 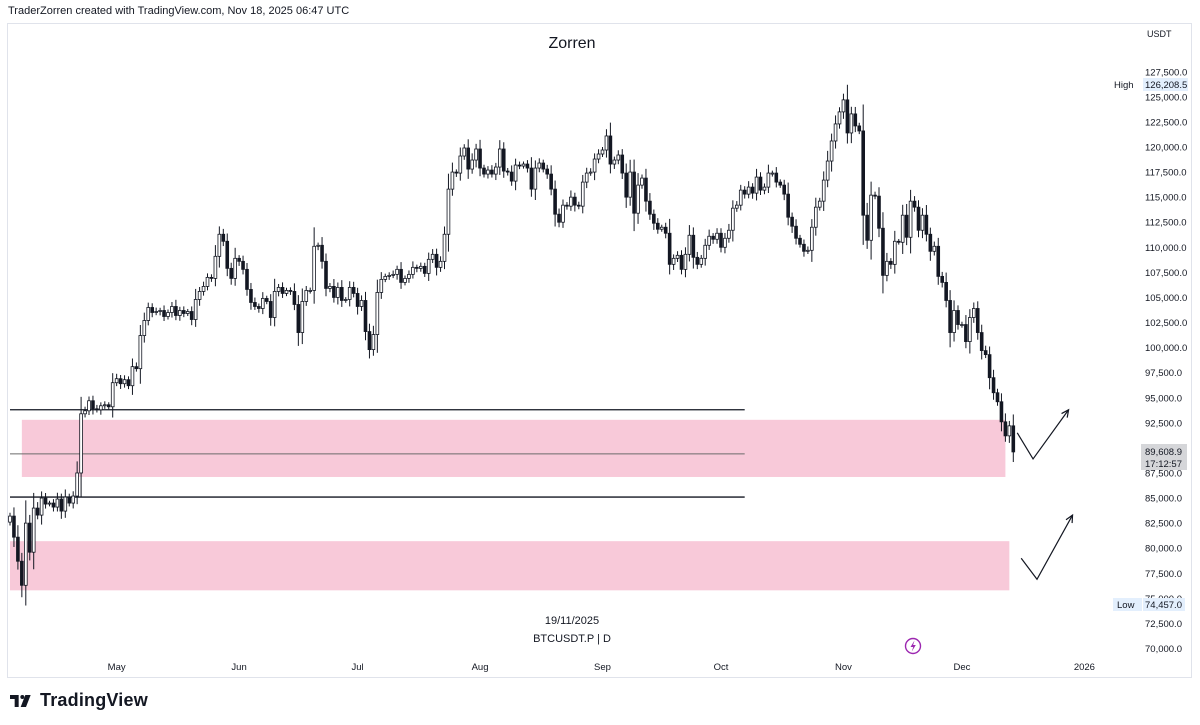 I want to click on price-tick-label: 105,000.0, so click(x=1166, y=298).